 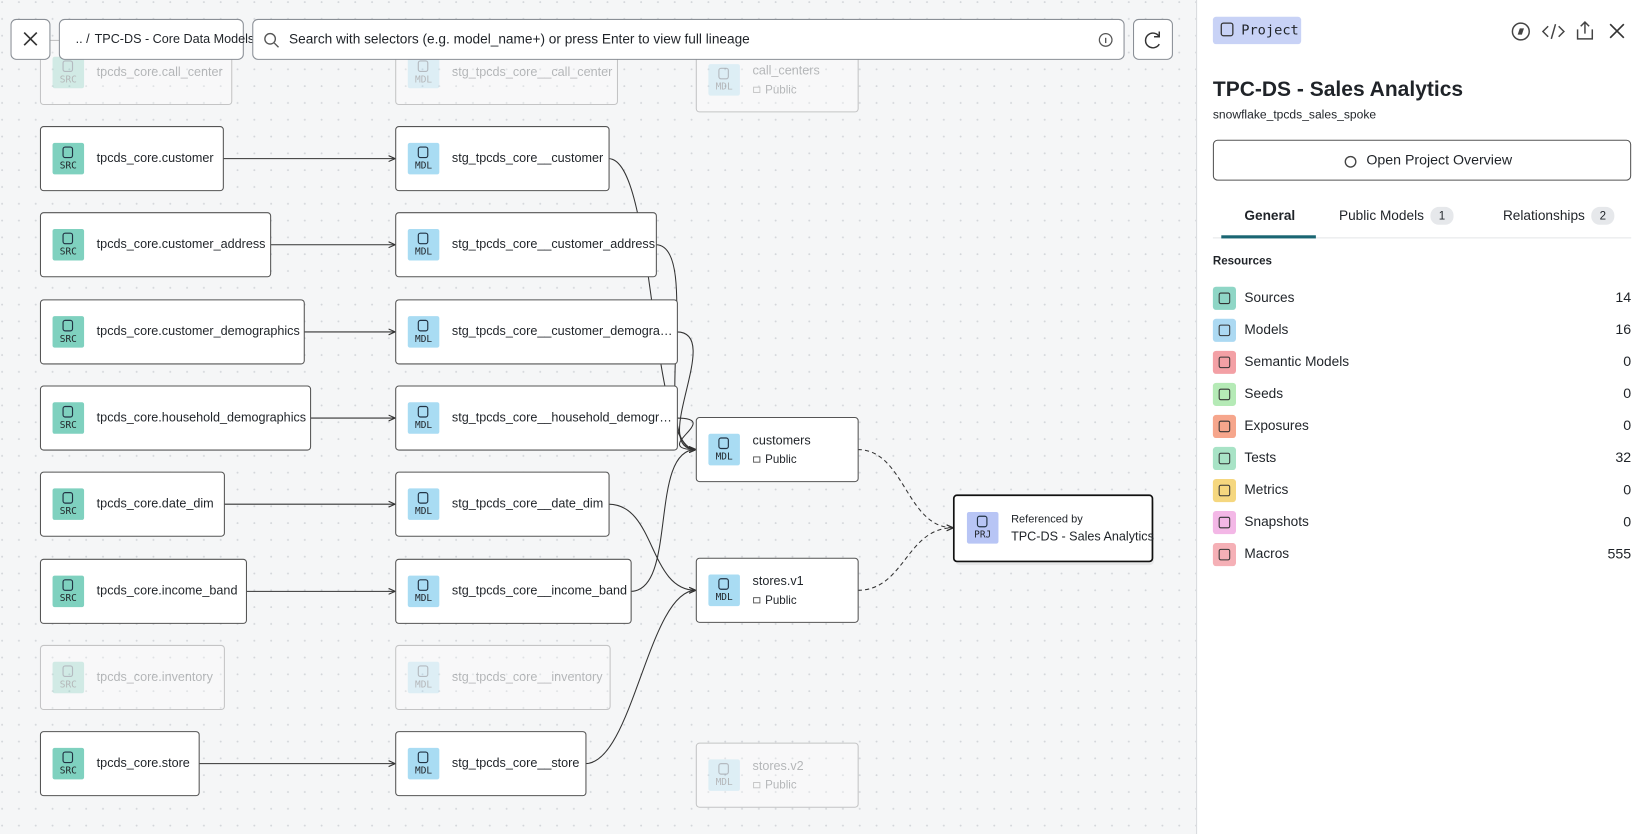 I want to click on lineage-node: SRC tpcds_core.income_band, so click(x=143, y=591).